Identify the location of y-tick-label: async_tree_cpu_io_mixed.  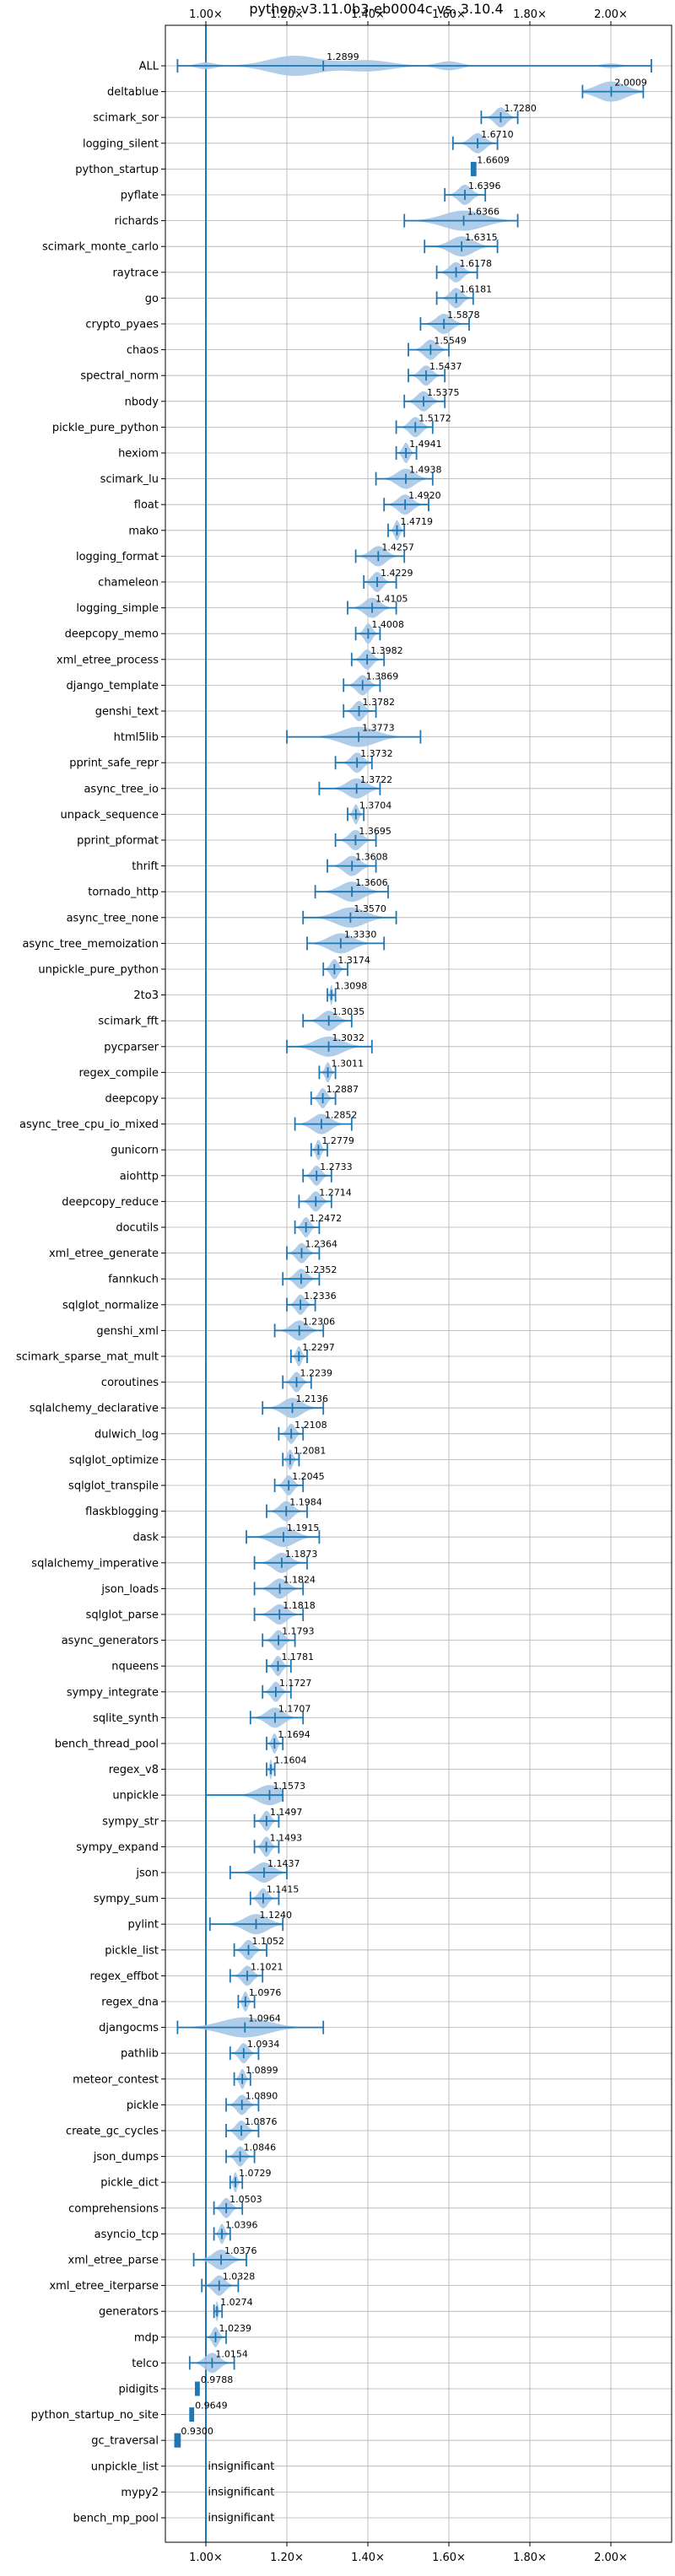
(89, 1124).